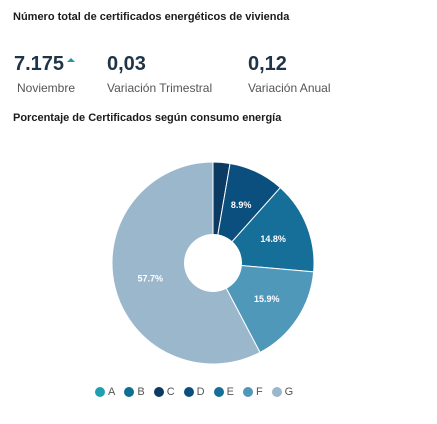 Image resolution: width=437 pixels, height=424 pixels. What do you see at coordinates (46, 88) in the screenshot?
I see `stat-total-label: Noviembre` at bounding box center [46, 88].